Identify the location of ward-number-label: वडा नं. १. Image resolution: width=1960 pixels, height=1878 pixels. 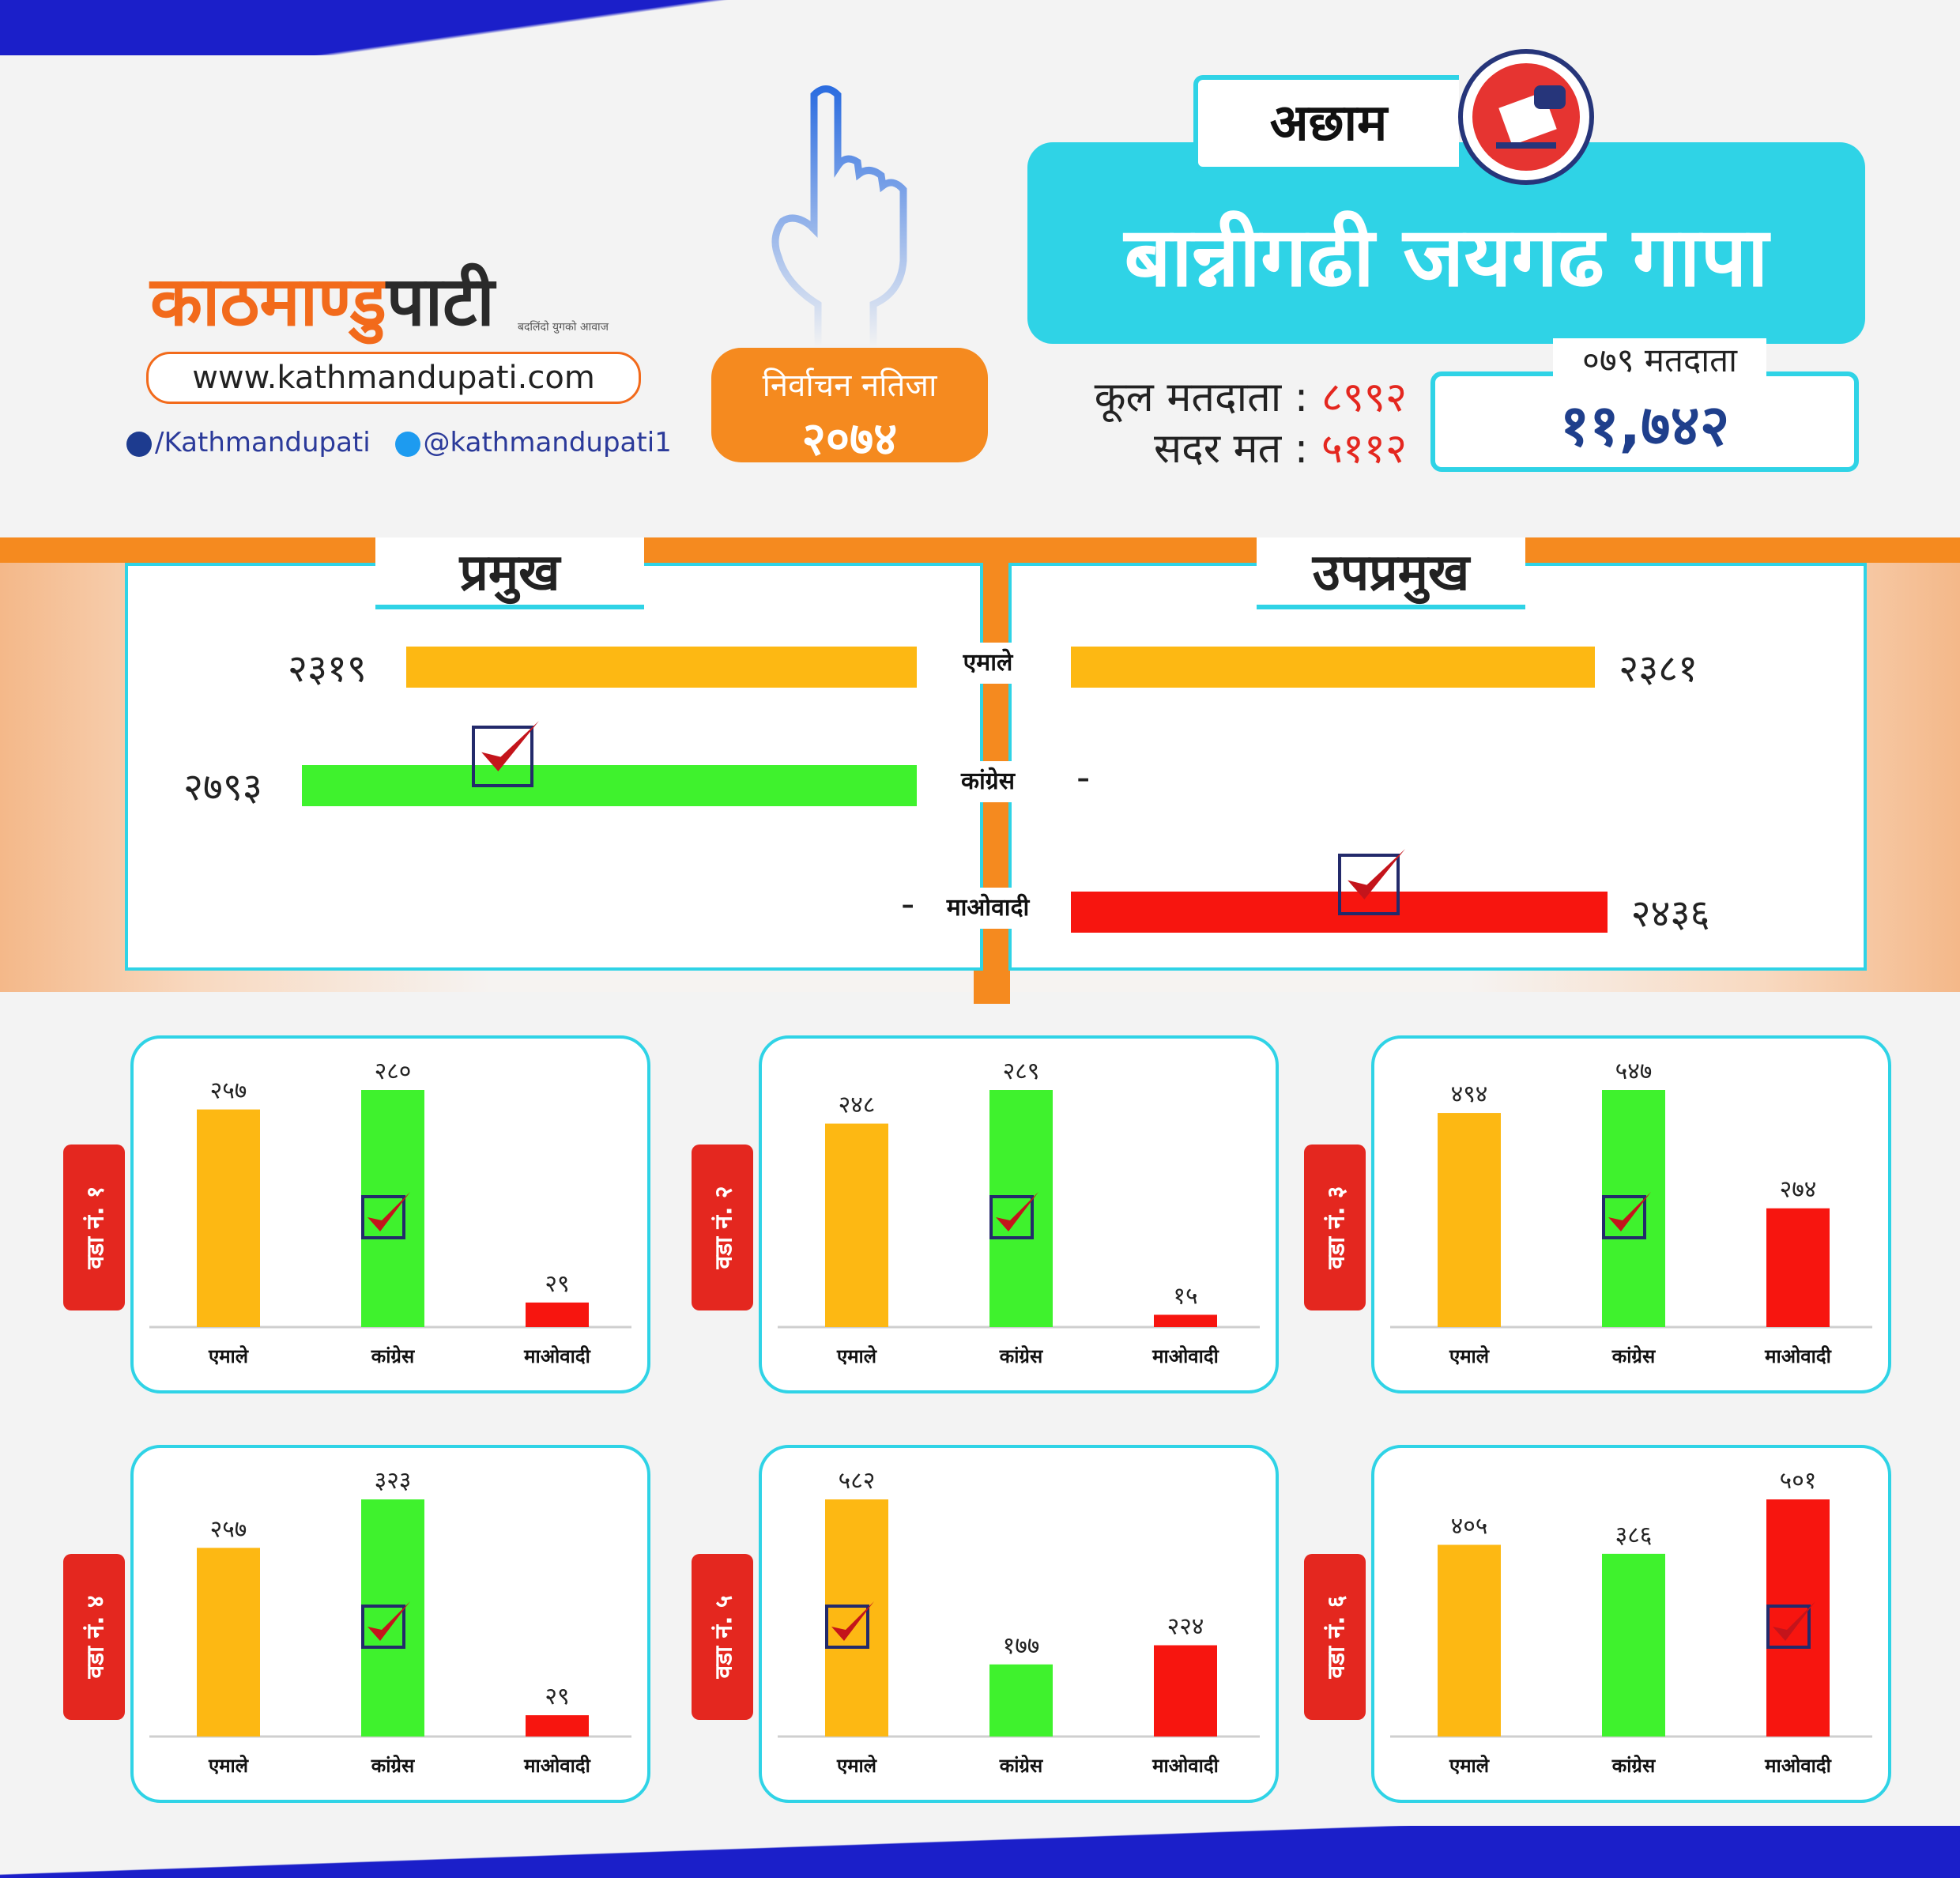
(95, 1228).